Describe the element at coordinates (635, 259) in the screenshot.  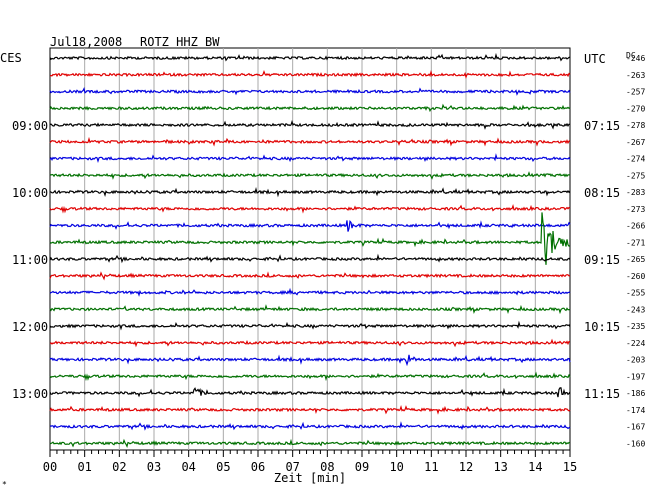
I see `dc-offset-label: -265` at that location.